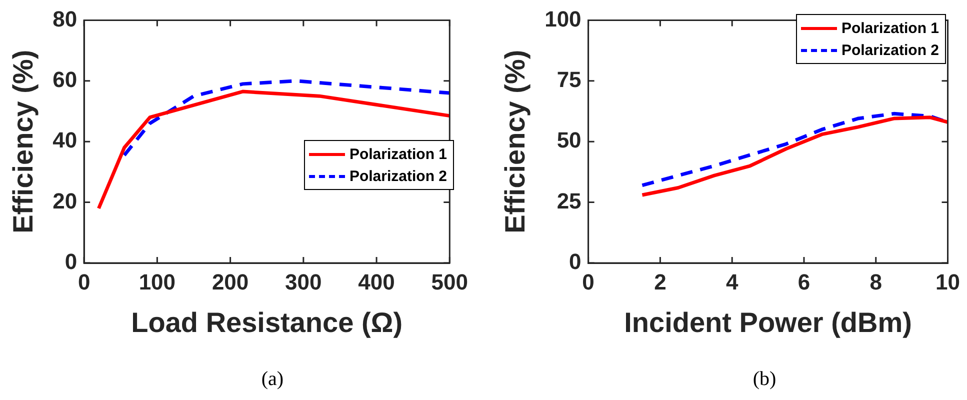 Image resolution: width=967 pixels, height=400 pixels. What do you see at coordinates (569, 201) in the screenshot?
I see `y-tick-label: 25` at bounding box center [569, 201].